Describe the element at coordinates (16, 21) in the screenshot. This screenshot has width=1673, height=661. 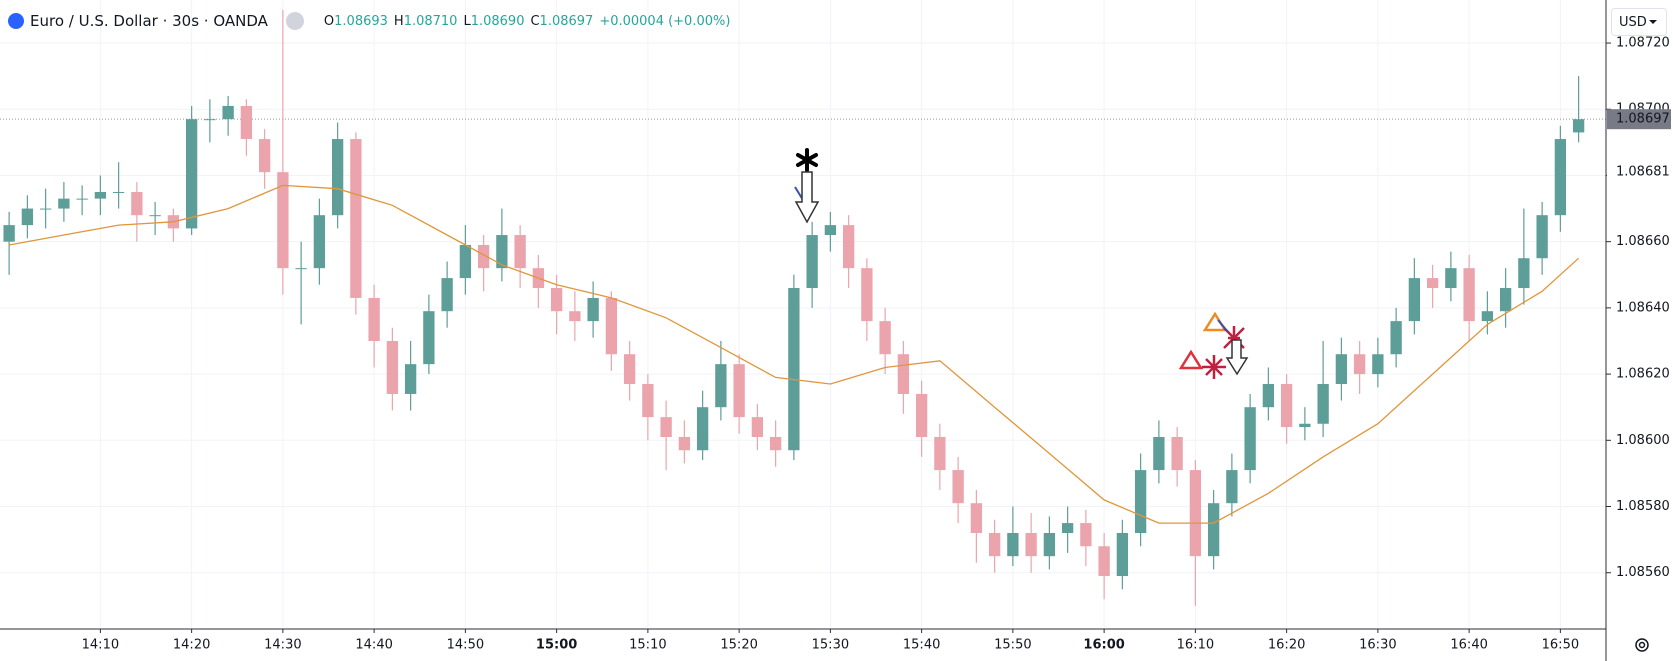
I see `symbol-icon` at that location.